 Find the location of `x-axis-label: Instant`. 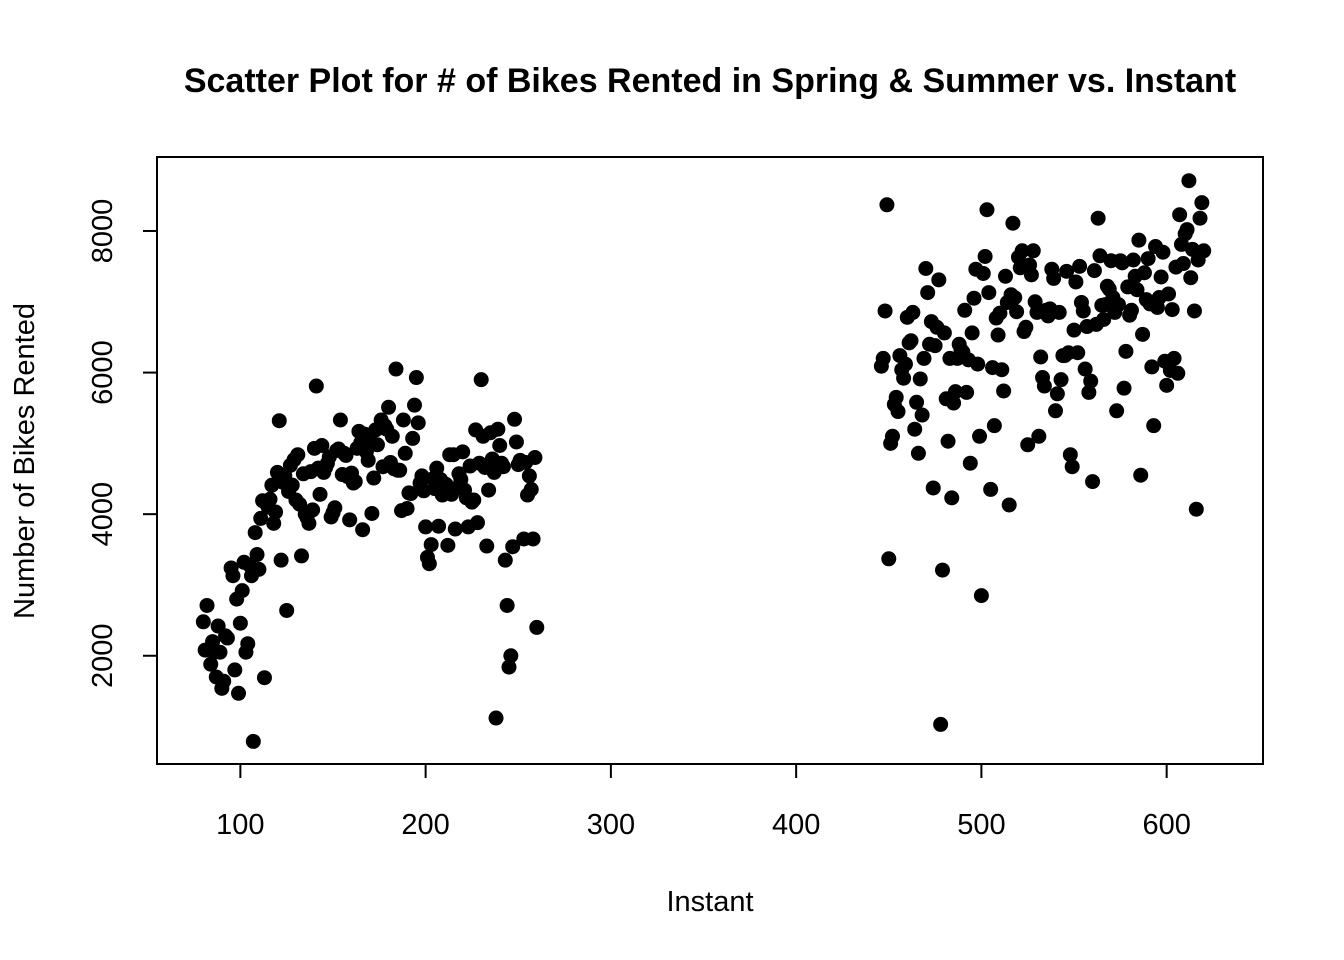

x-axis-label: Instant is located at coordinates (709, 902).